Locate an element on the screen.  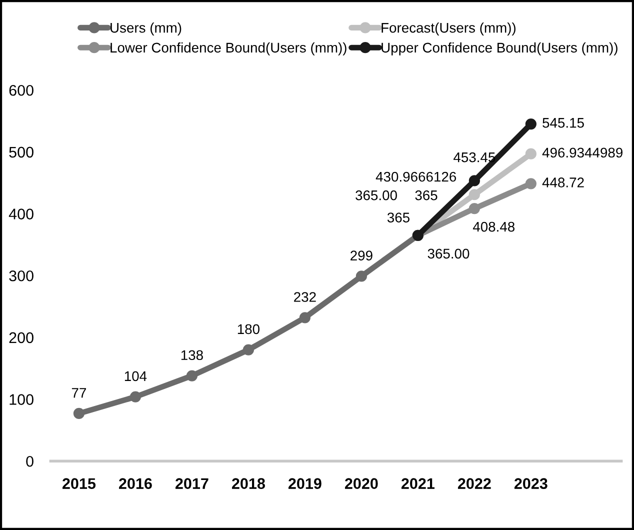
x-tick-label: 2016 is located at coordinates (135, 483).